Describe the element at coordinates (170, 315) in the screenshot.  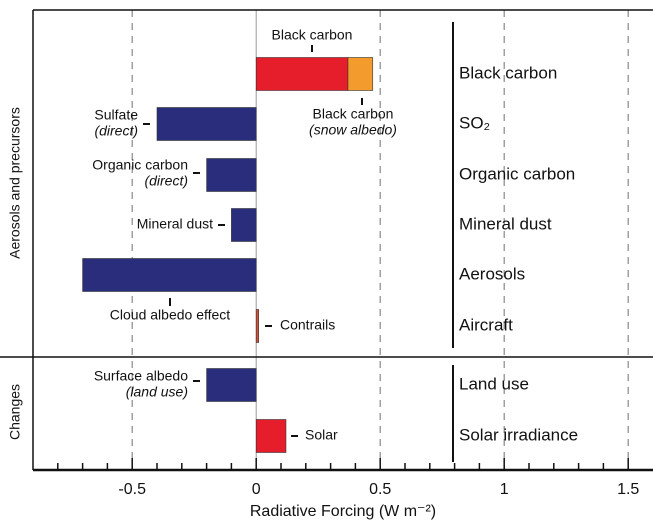
I see `bar-label: Cloud albedo effect` at that location.